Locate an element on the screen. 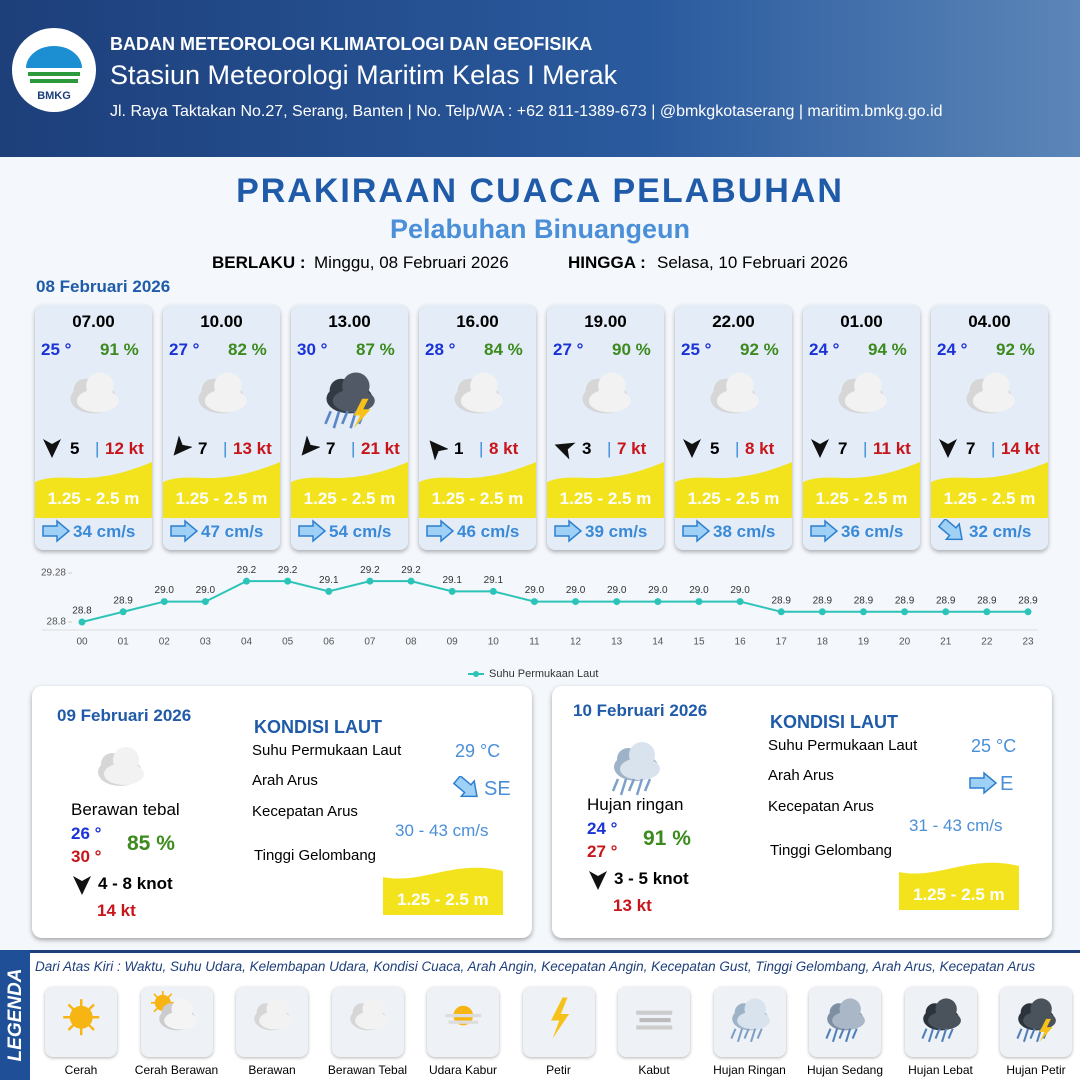 Image resolution: width=1080 pixels, height=1080 pixels. current-speed: 38 cm/s is located at coordinates (744, 531).